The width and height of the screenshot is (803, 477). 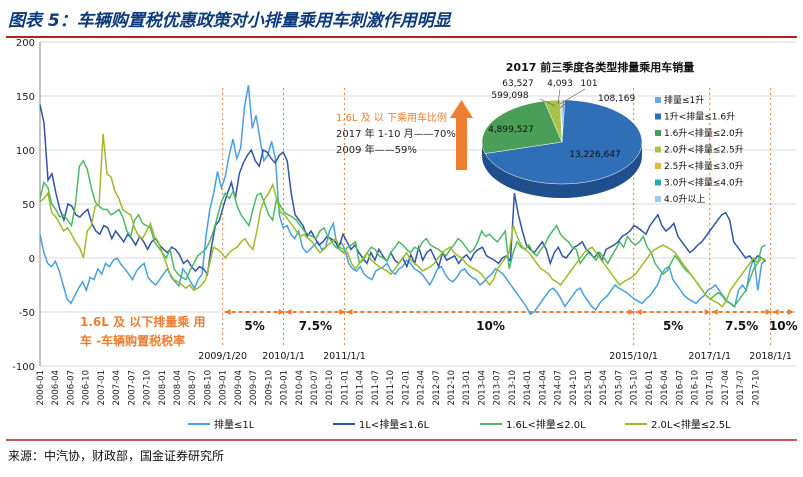 What do you see at coordinates (704, 166) in the screenshot?
I see `pie-legend-label: 2.5升<排量≤3.0升` at bounding box center [704, 166].